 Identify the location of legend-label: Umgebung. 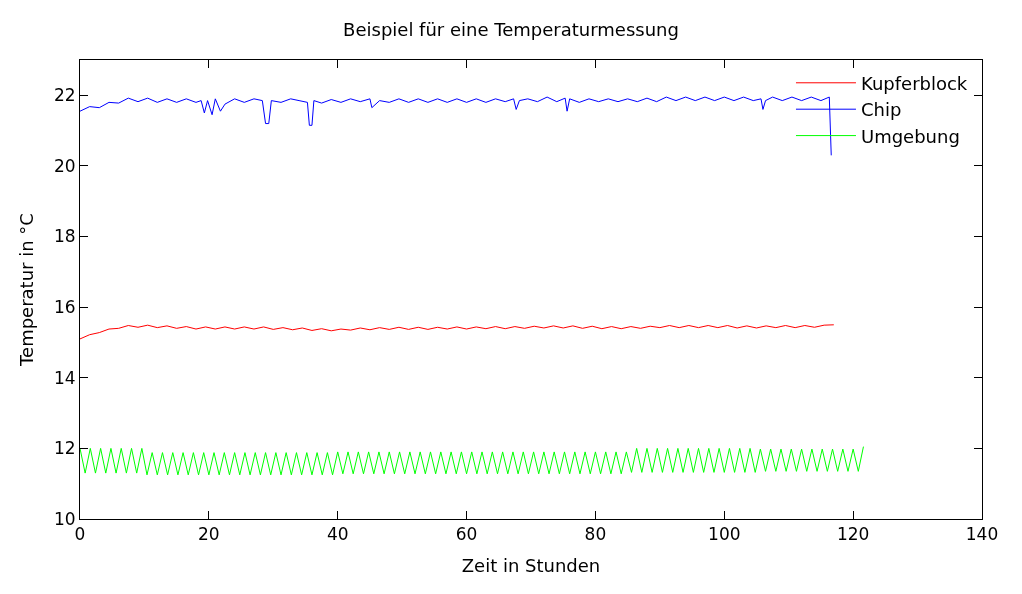
(910, 136).